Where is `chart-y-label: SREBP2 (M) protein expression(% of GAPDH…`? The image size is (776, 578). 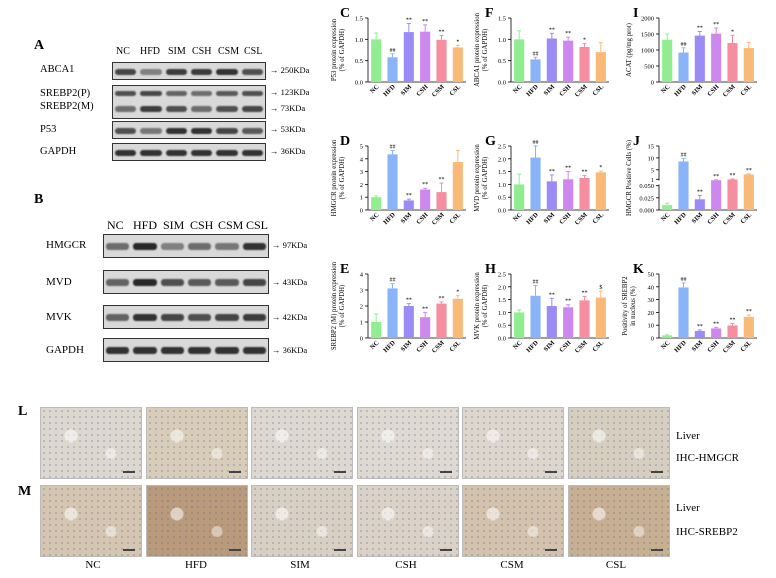 chart-y-label: SREBP2 (M) protein expression(% of GAPDH… is located at coordinates (338, 305).